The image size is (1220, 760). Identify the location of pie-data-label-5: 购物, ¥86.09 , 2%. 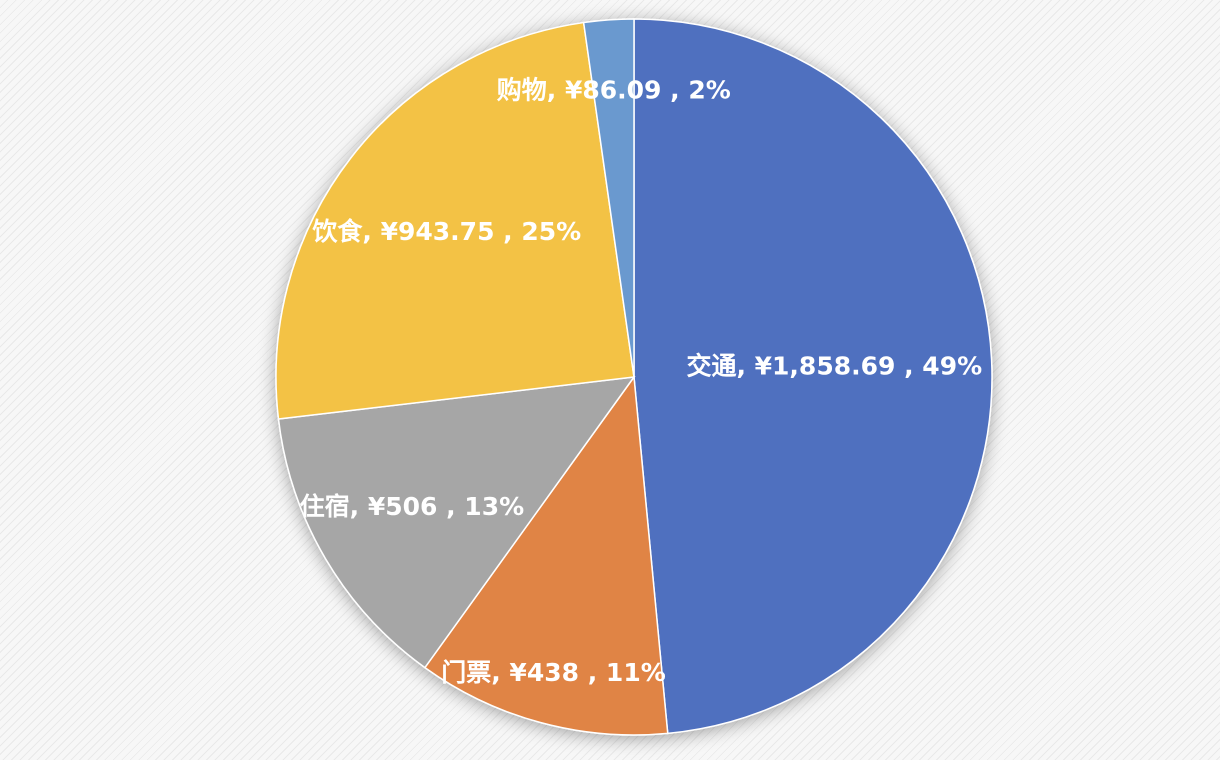
(614, 89).